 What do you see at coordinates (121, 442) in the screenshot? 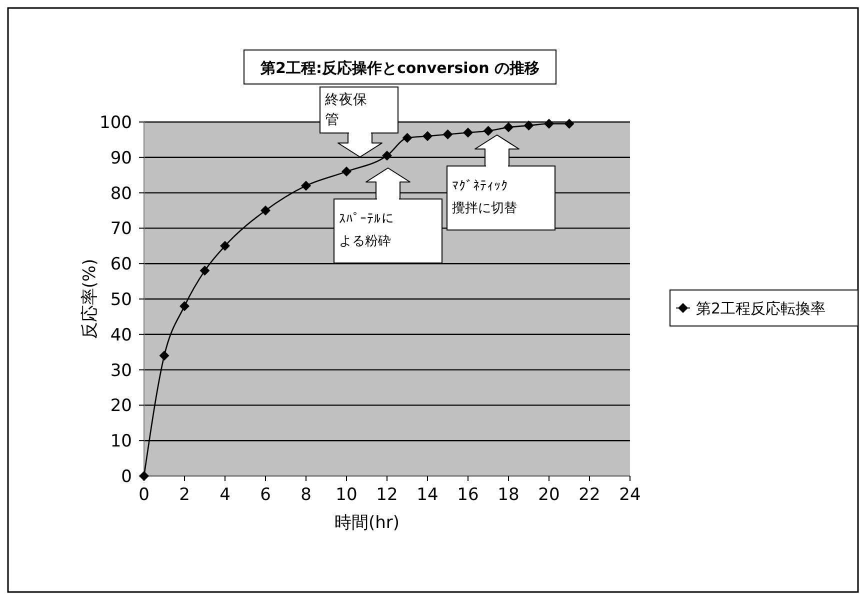
I see `y-tick-label: 10` at bounding box center [121, 442].